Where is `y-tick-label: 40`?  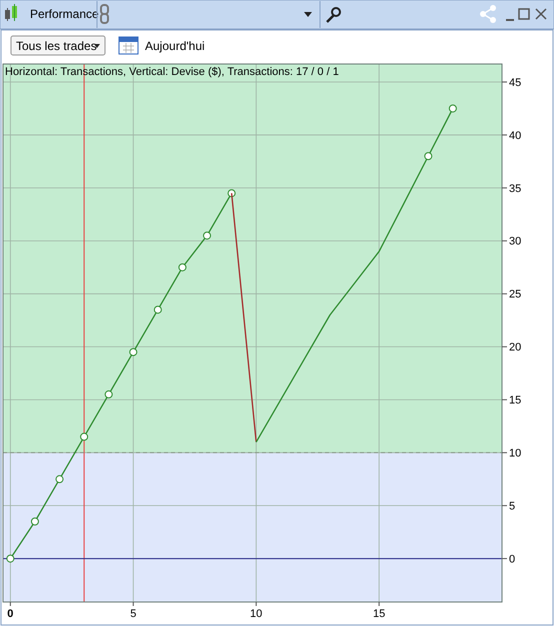 y-tick-label: 40 is located at coordinates (515, 136).